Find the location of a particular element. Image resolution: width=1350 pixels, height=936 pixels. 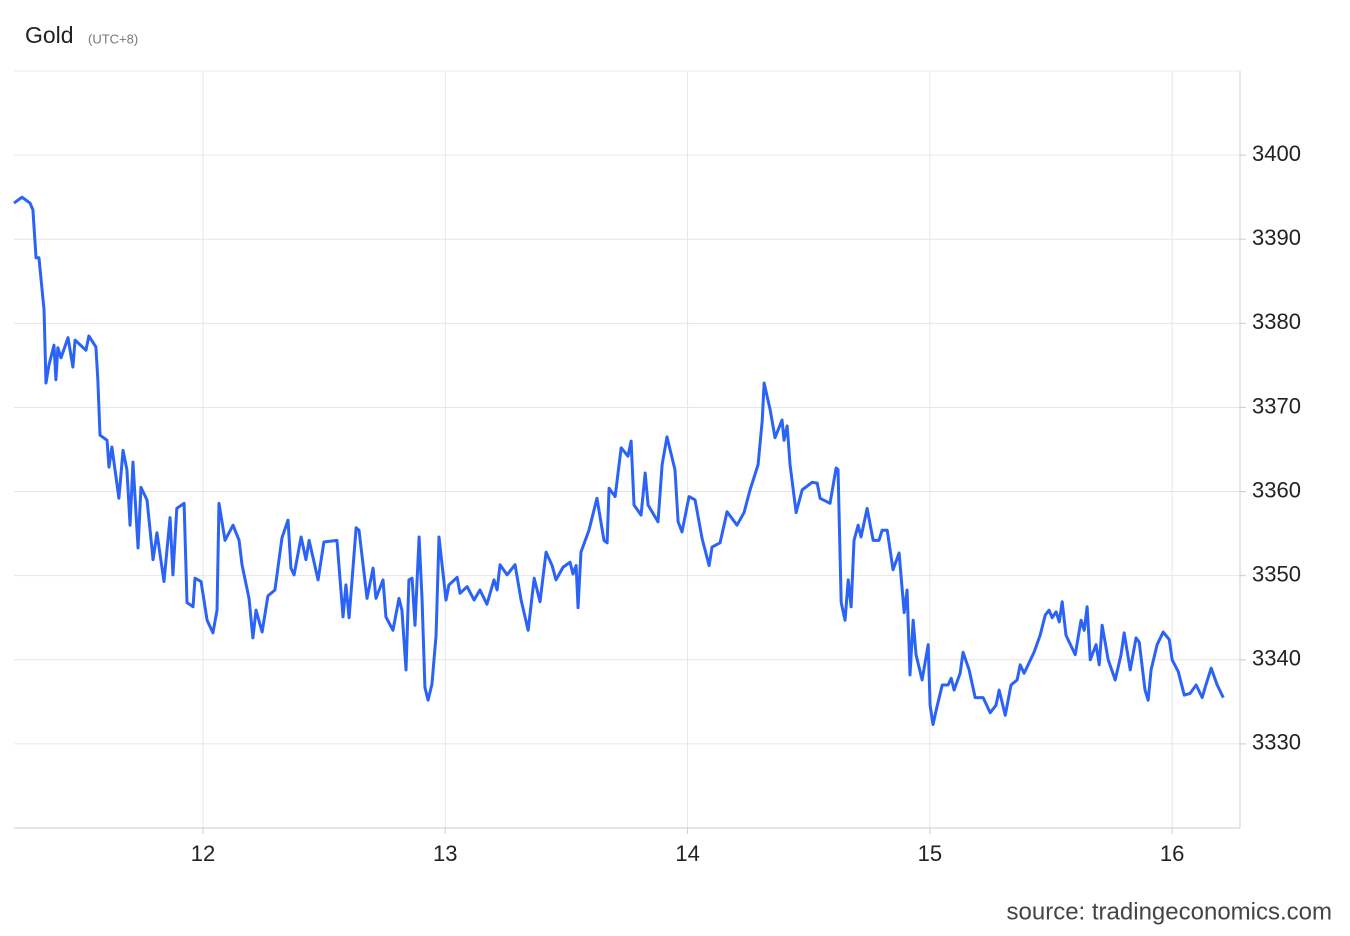

y-tick-label: 3380 is located at coordinates (1276, 321).